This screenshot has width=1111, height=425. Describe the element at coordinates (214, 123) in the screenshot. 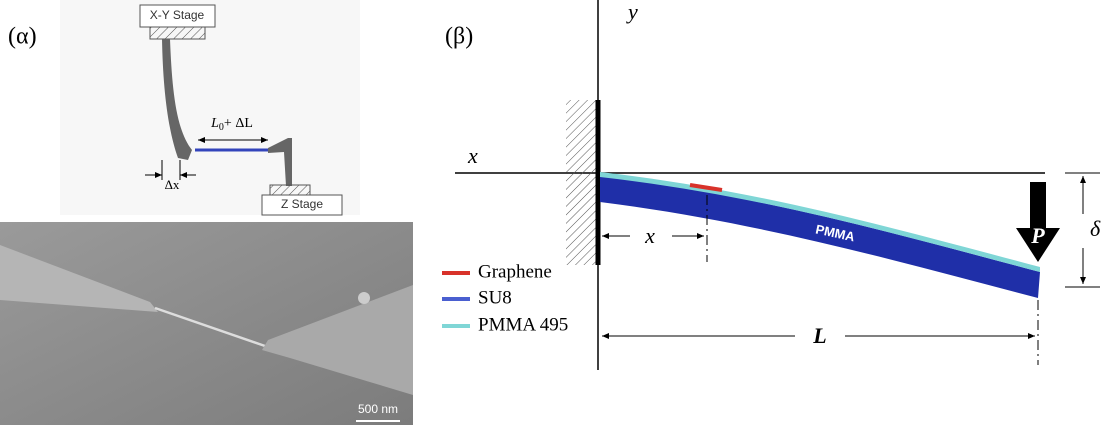

I see `gap-symbol: L` at that location.